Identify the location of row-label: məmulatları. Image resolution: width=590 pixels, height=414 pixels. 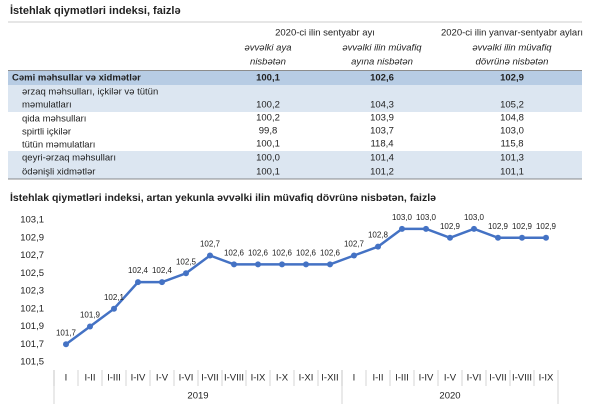
(47, 105).